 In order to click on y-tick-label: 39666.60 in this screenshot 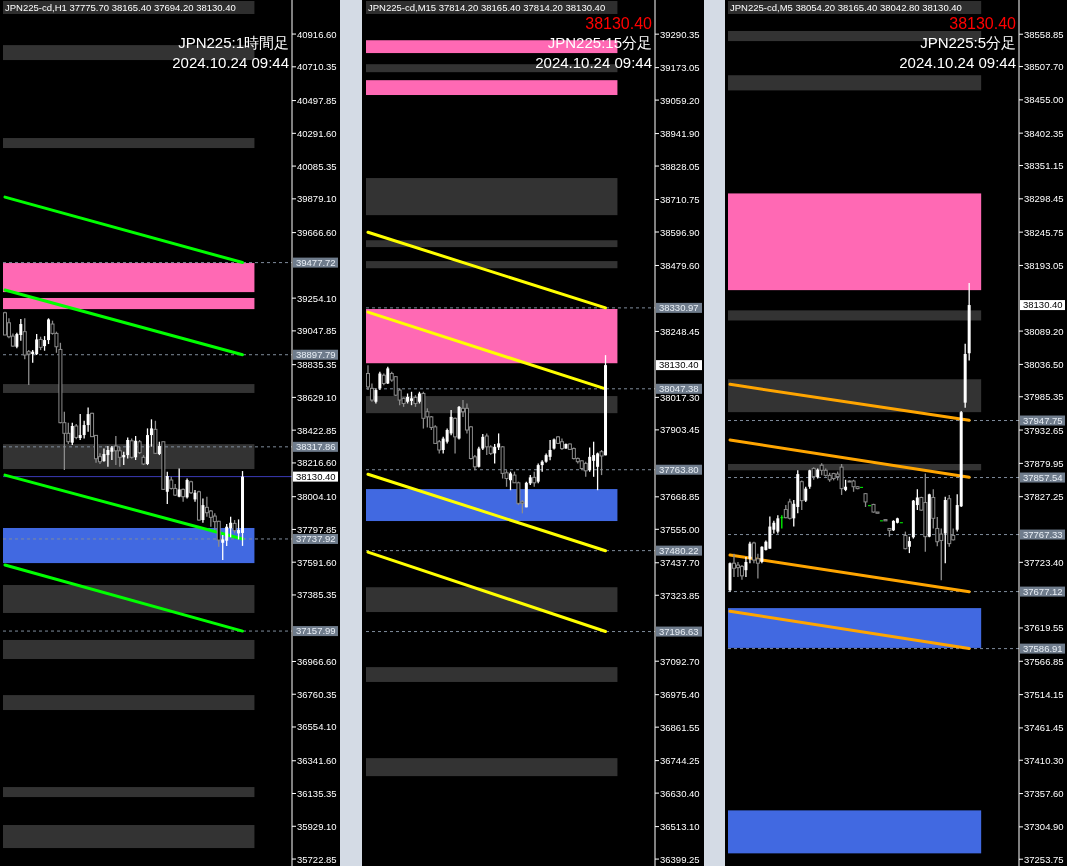, I will do `click(317, 233)`.